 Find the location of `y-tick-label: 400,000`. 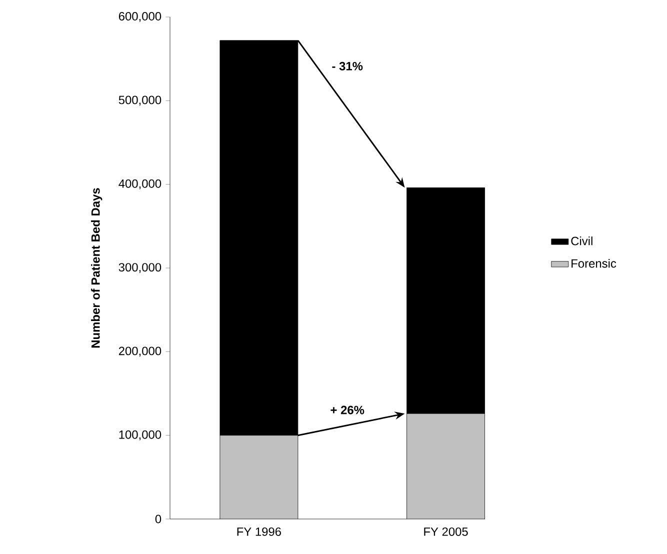

y-tick-label: 400,000 is located at coordinates (140, 184).